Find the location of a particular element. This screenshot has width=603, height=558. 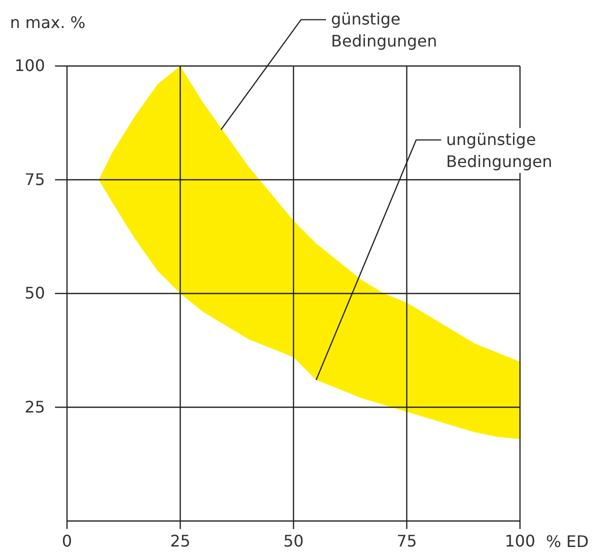

annotation: ungünstige Bedingungen is located at coordinates (499, 150).